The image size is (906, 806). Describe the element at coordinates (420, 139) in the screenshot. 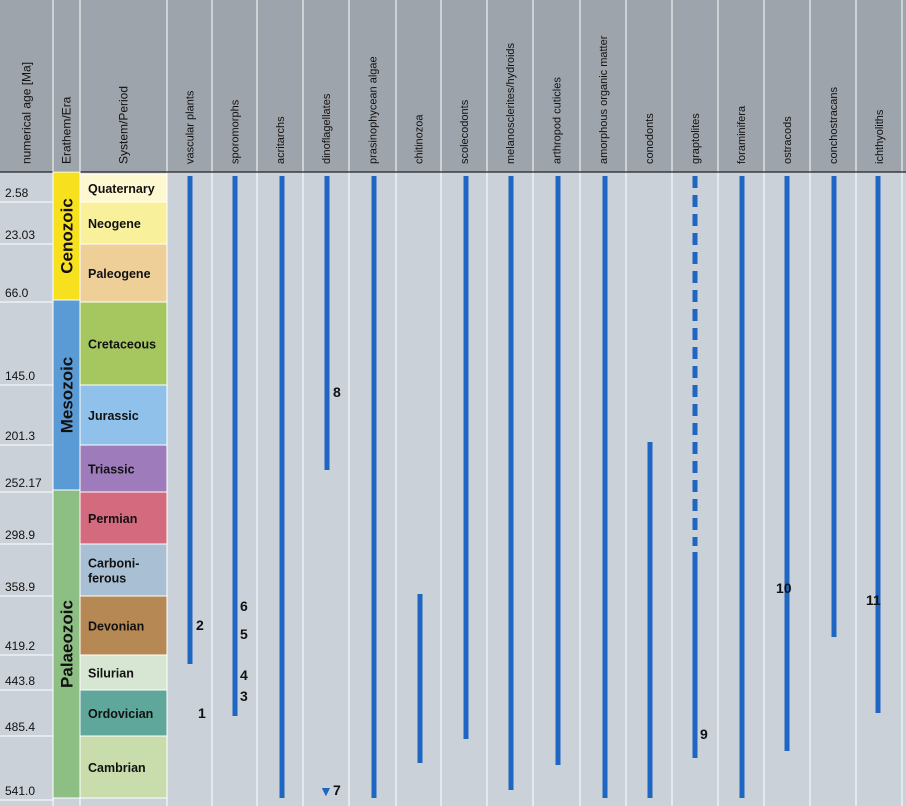

I see `header-chitinozoa: chitinozoa` at that location.